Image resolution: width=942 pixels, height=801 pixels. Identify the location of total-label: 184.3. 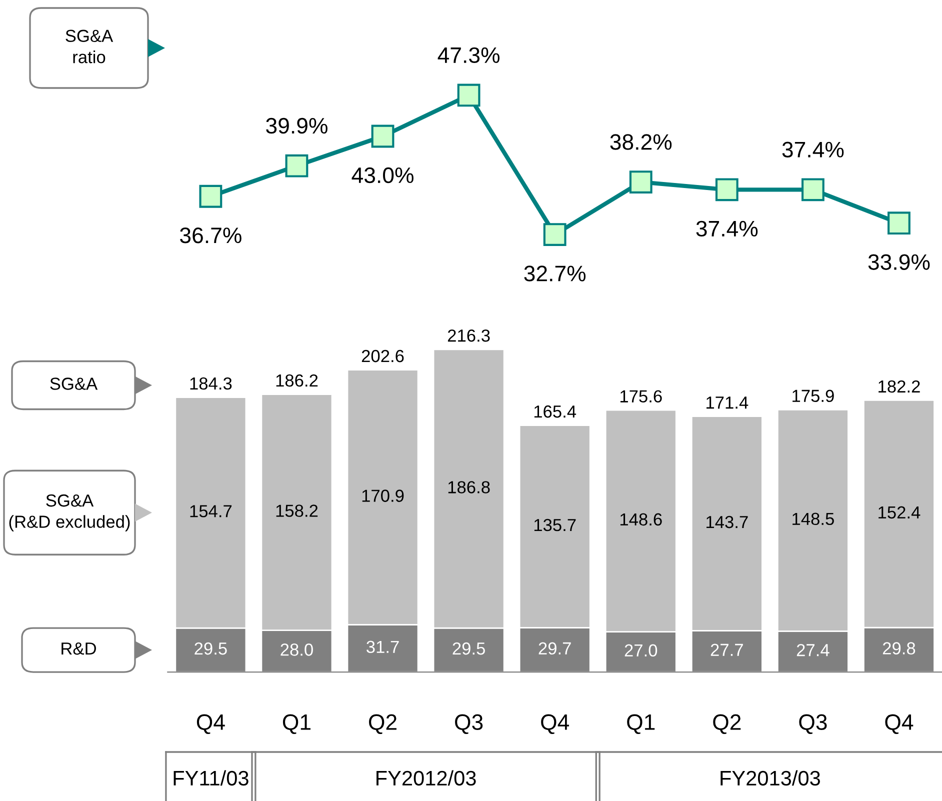
(211, 383).